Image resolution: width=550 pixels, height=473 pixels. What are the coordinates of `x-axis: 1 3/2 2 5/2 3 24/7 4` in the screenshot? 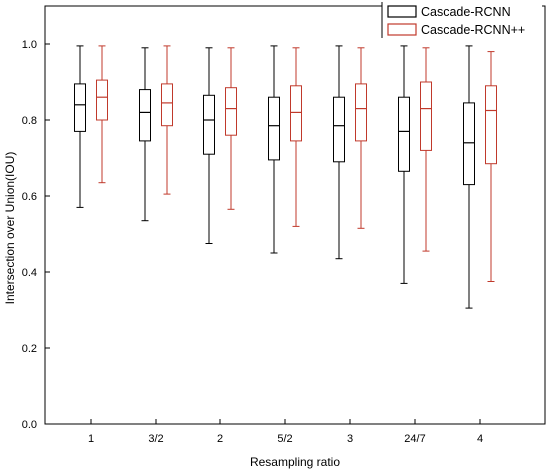 It's located at (285, 432).